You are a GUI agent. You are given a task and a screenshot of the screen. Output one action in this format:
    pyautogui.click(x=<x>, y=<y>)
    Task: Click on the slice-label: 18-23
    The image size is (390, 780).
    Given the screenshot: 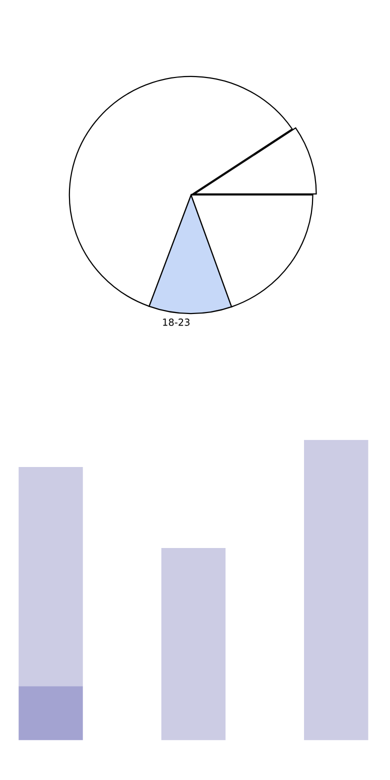 What is the action you would take?
    pyautogui.click(x=176, y=322)
    